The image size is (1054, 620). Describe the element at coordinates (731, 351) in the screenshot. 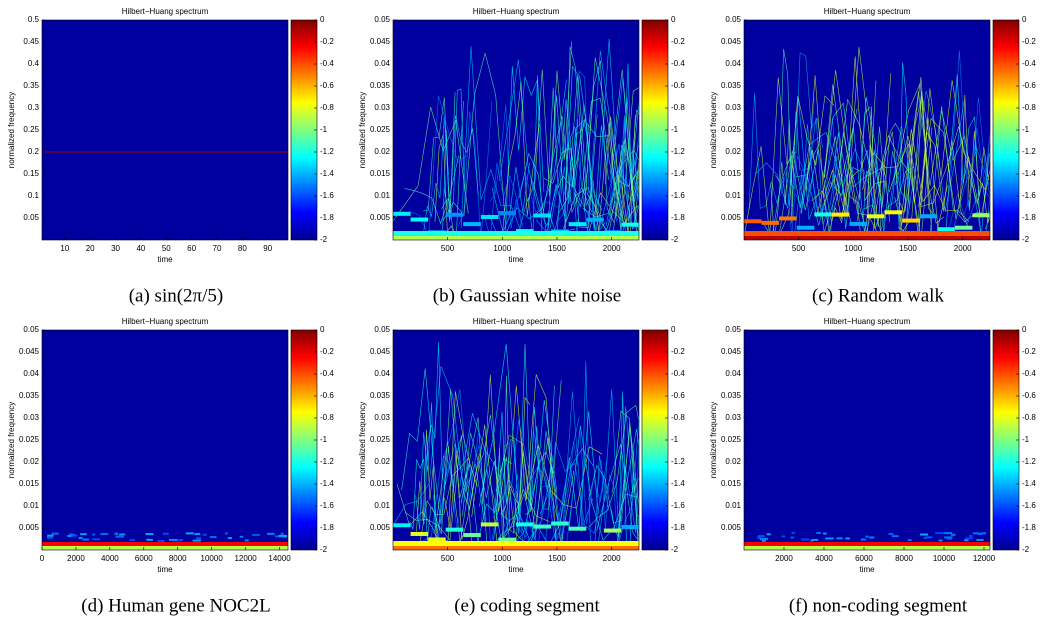

I see `y-tick-label: 0.045` at that location.